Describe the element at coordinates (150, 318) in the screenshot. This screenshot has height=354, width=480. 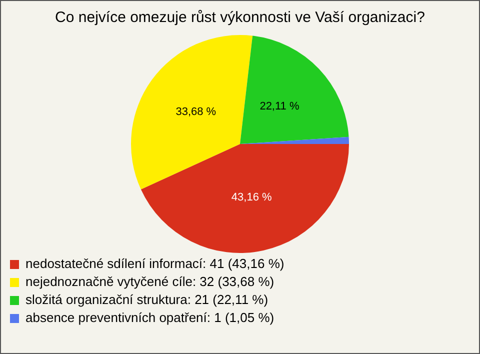
I see `legend-label: absence preventivních opatření: 1 (1,05 %)` at that location.